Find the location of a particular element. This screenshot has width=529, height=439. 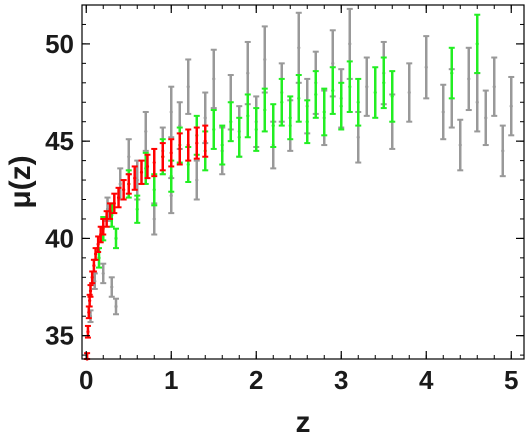

y-tick-label: 35 is located at coordinates (59, 336).